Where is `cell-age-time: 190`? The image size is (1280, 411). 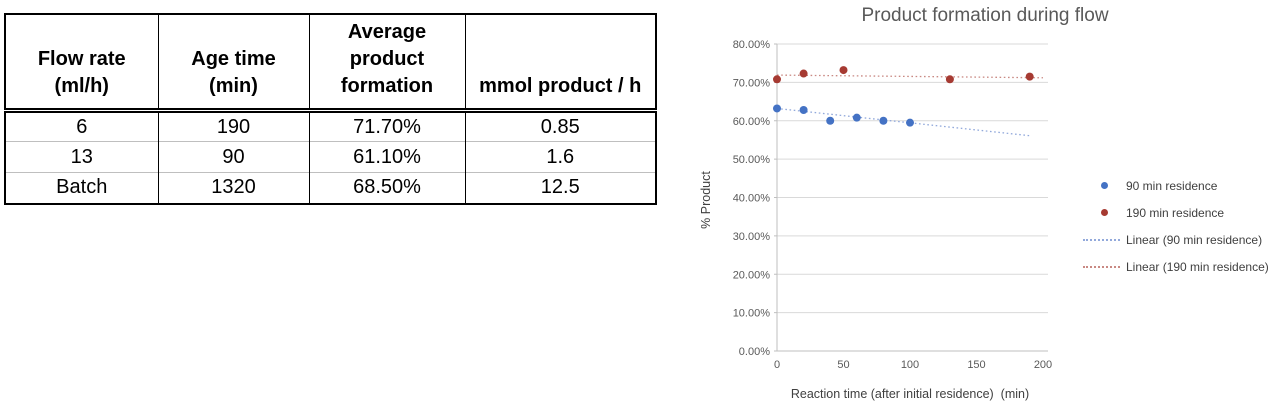
cell-age-time: 190 is located at coordinates (233, 126).